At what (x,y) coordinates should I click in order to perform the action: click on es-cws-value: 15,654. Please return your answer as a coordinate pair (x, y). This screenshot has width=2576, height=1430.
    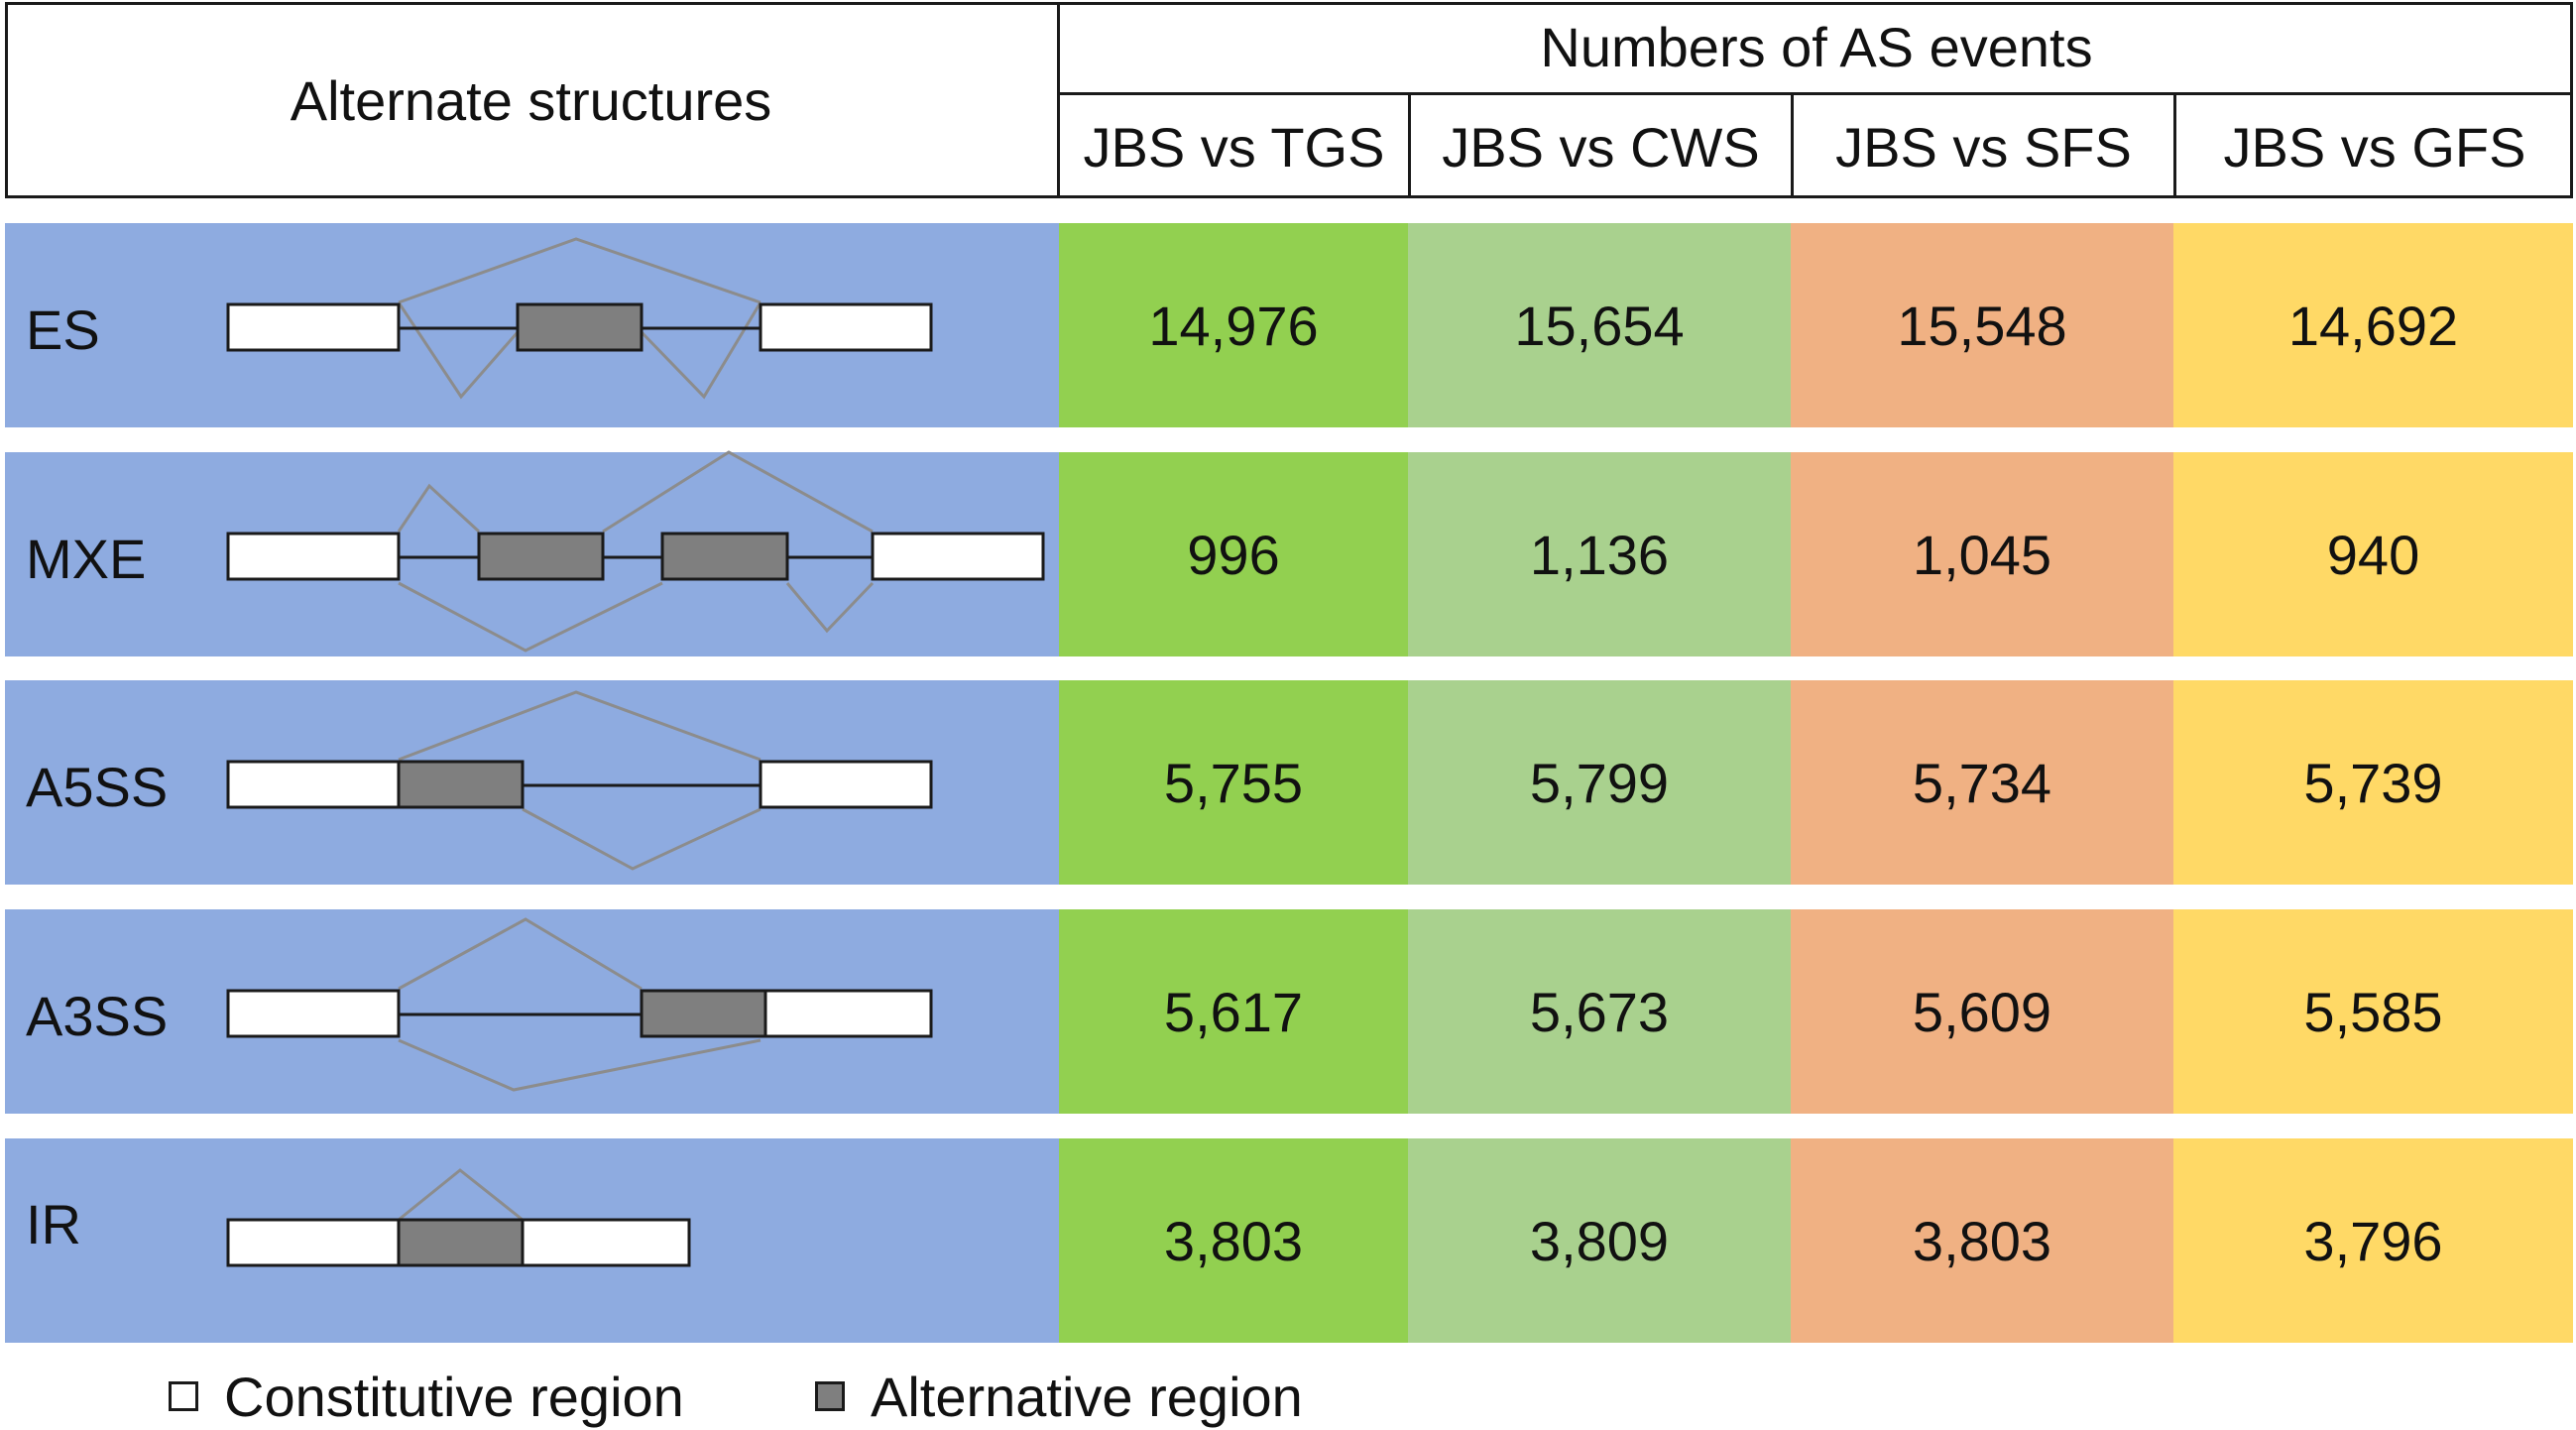
    Looking at the image, I should click on (1600, 325).